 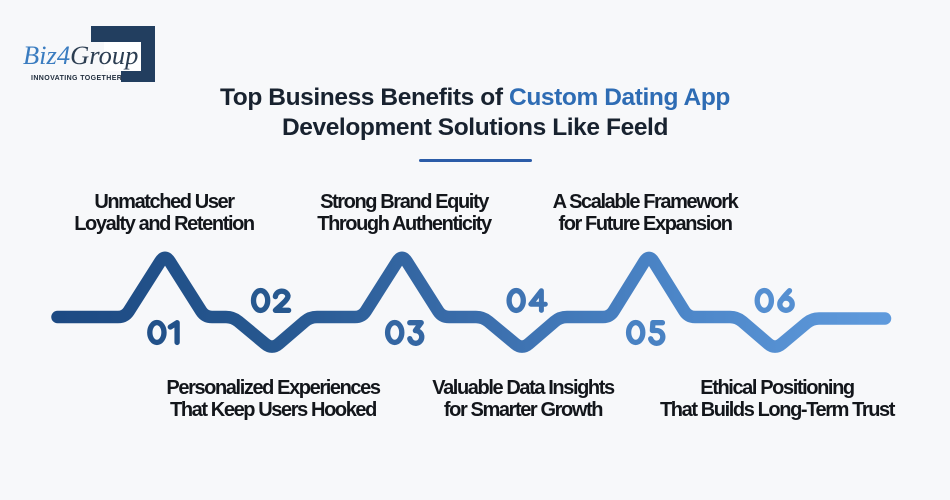 I want to click on svg-text: INNOVATING TOGETHER, so click(x=76, y=78).